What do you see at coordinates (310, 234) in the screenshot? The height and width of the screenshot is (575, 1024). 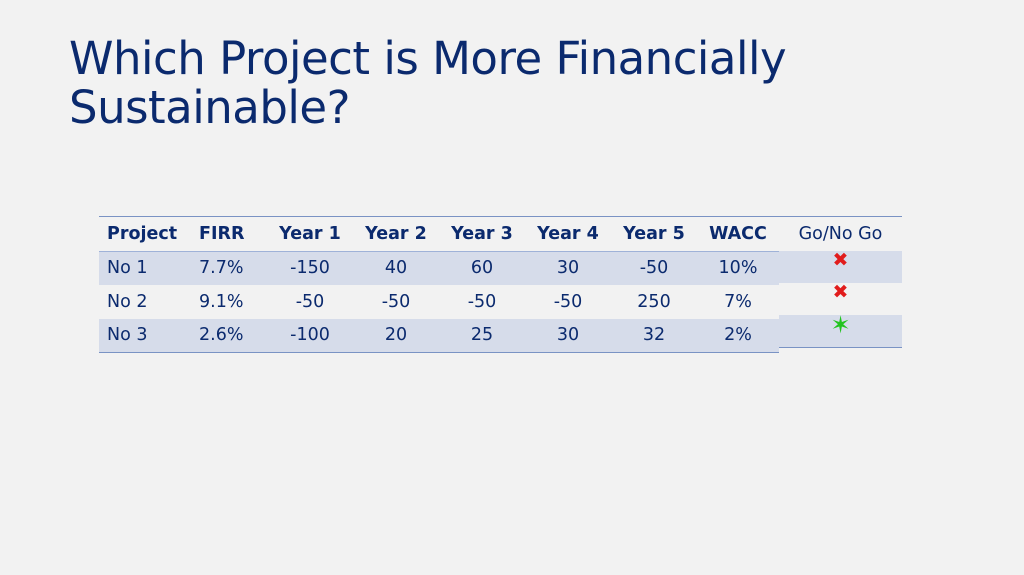 I see `header-year-1: Year 1` at bounding box center [310, 234].